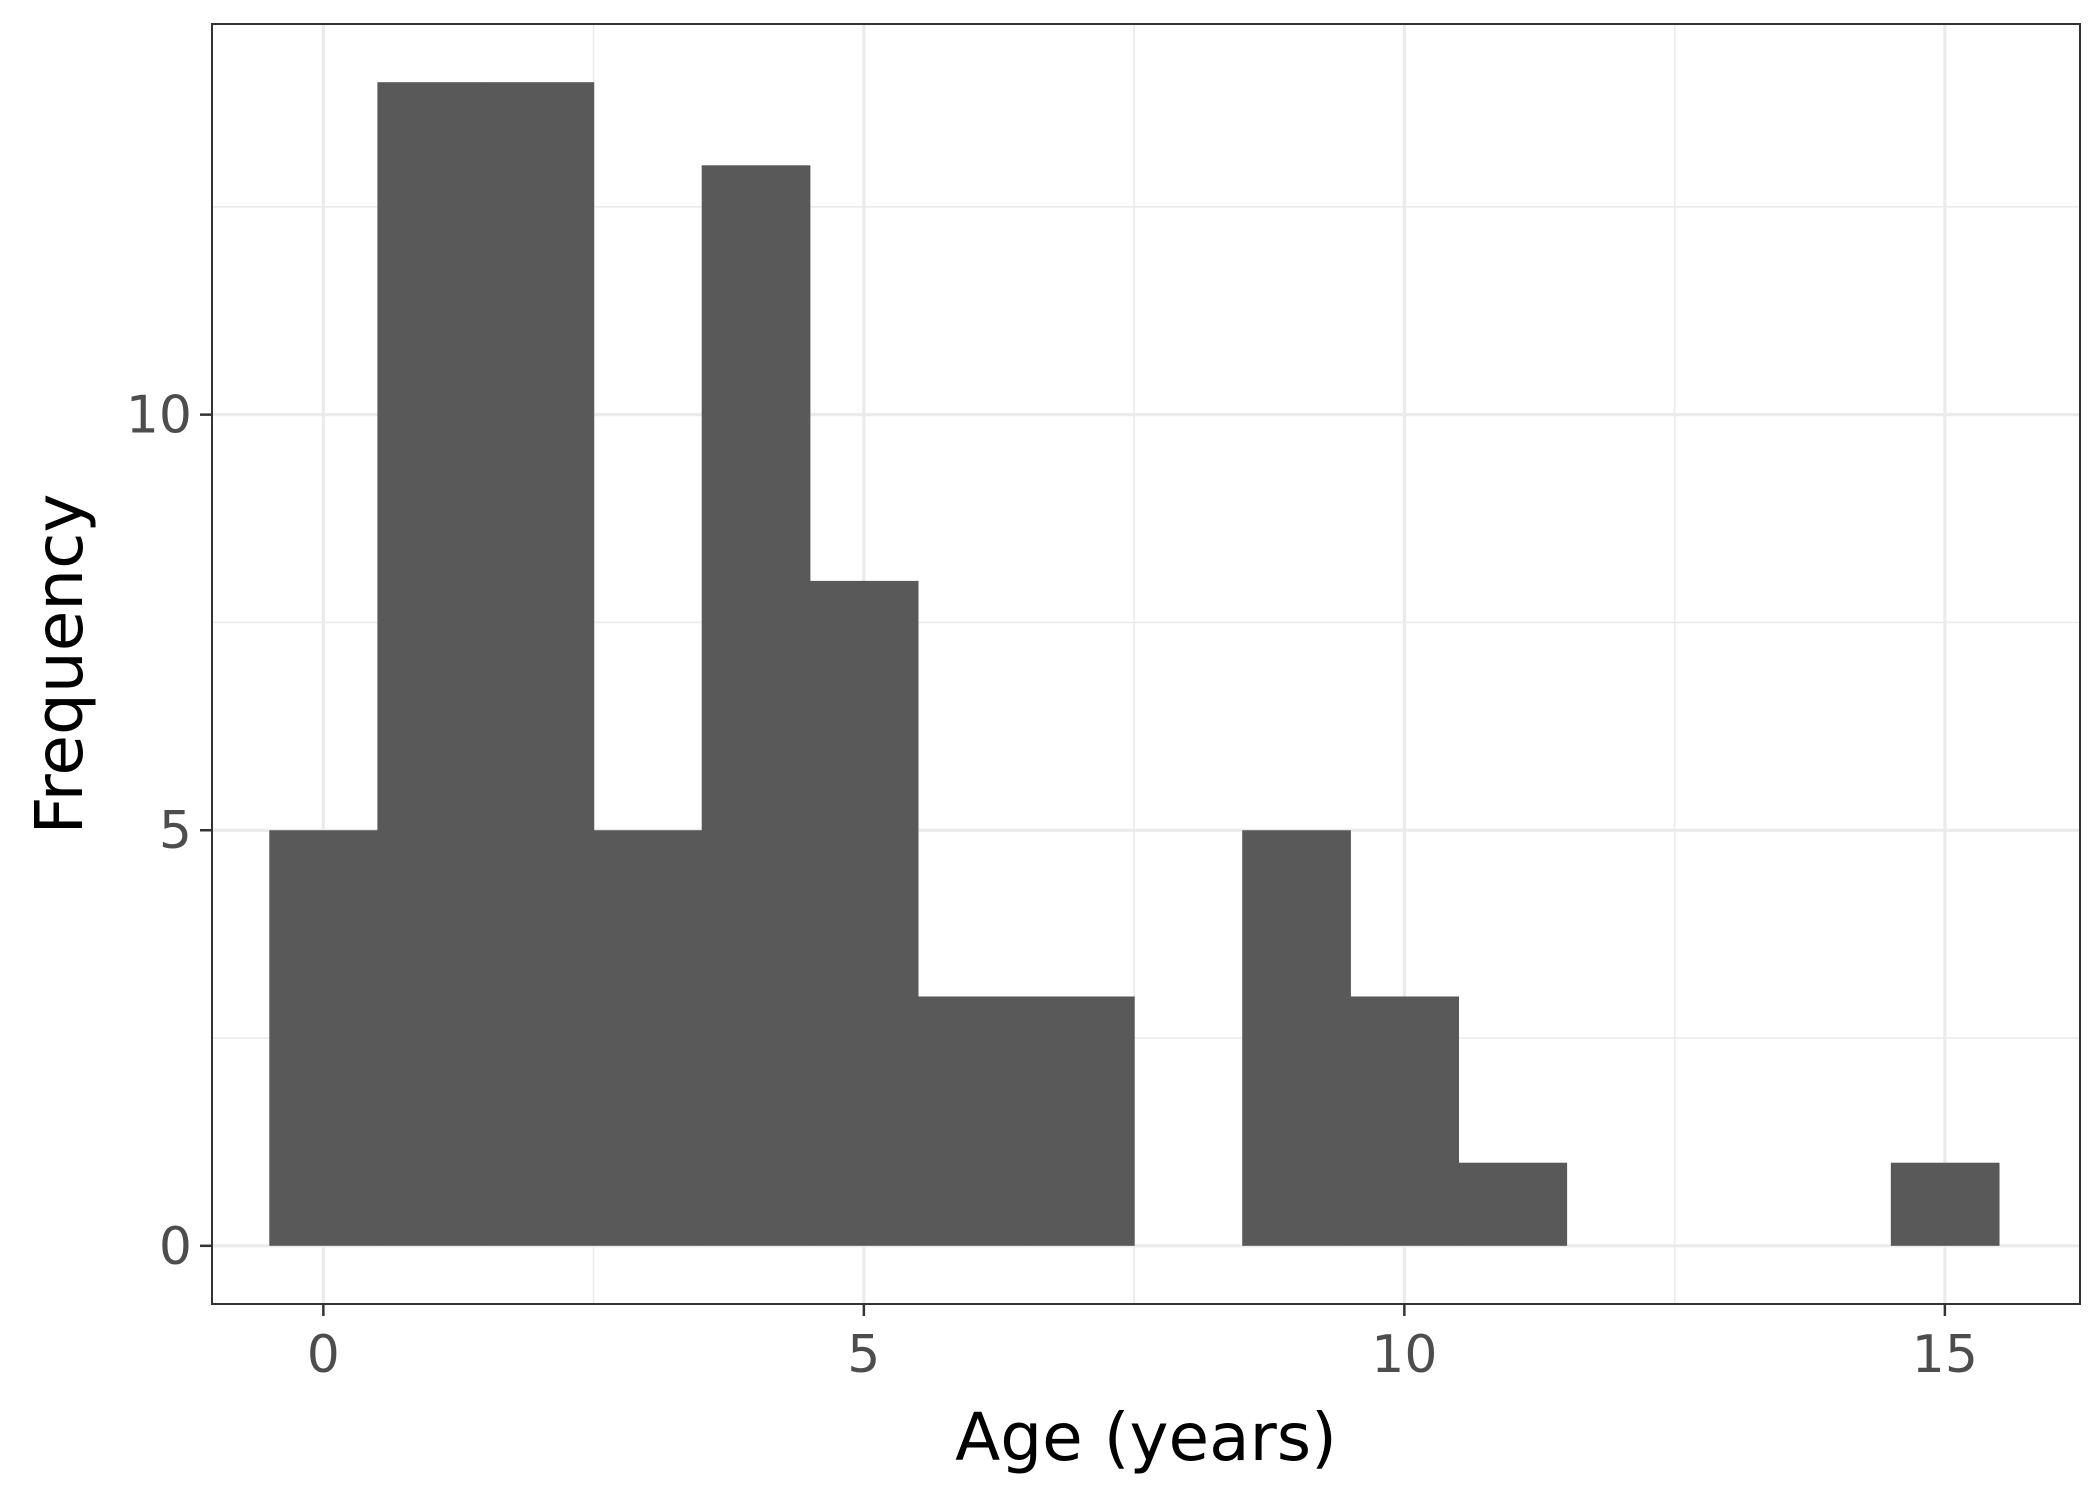 The width and height of the screenshot is (2100, 1500). Describe the element at coordinates (323, 1355) in the screenshot. I see `x-tick-label: 0` at that location.